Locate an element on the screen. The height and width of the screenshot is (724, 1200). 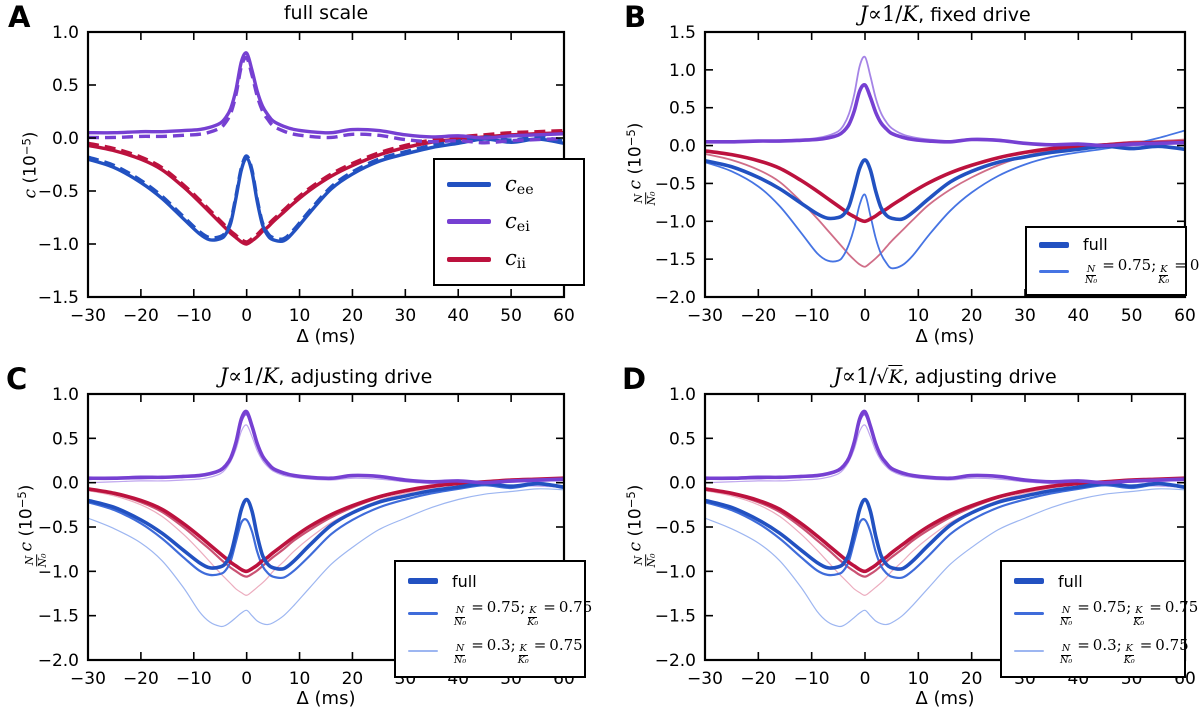
curve-cei-sim is located at coordinates (326, 95).